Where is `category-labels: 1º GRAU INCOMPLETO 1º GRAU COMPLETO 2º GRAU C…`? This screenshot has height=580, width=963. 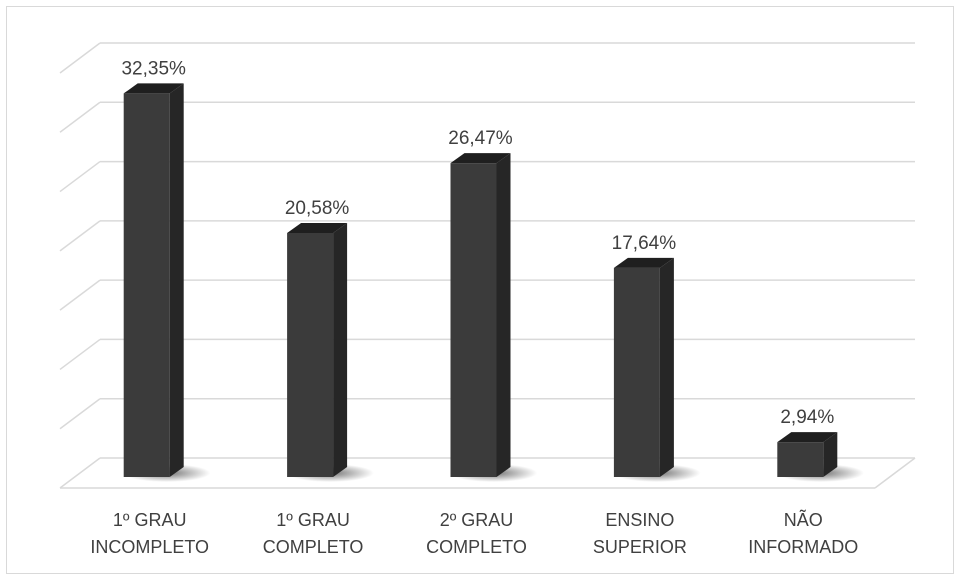 category-labels: 1º GRAU INCOMPLETO 1º GRAU COMPLETO 2º GRAU C… is located at coordinates (474, 533).